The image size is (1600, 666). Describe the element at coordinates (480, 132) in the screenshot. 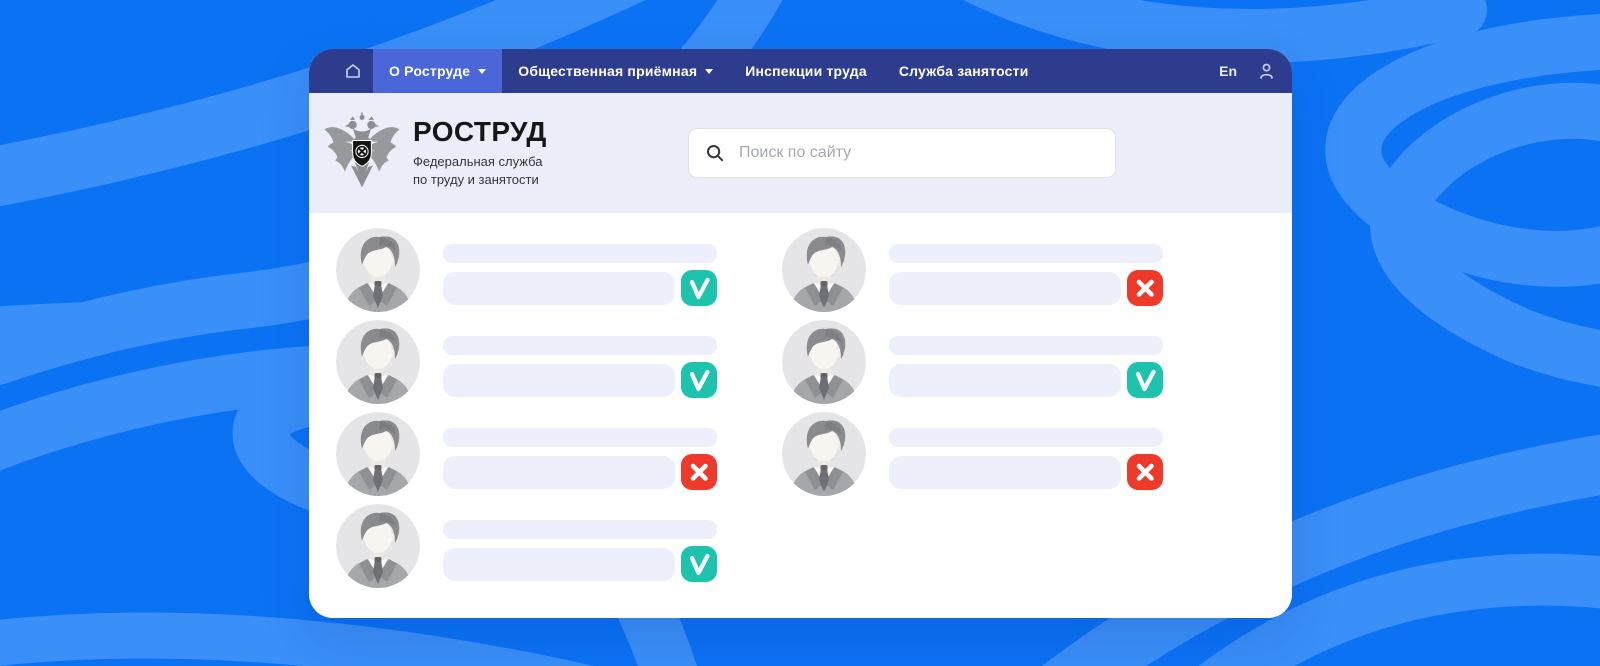

I see `org-name: РОСТРУД` at that location.